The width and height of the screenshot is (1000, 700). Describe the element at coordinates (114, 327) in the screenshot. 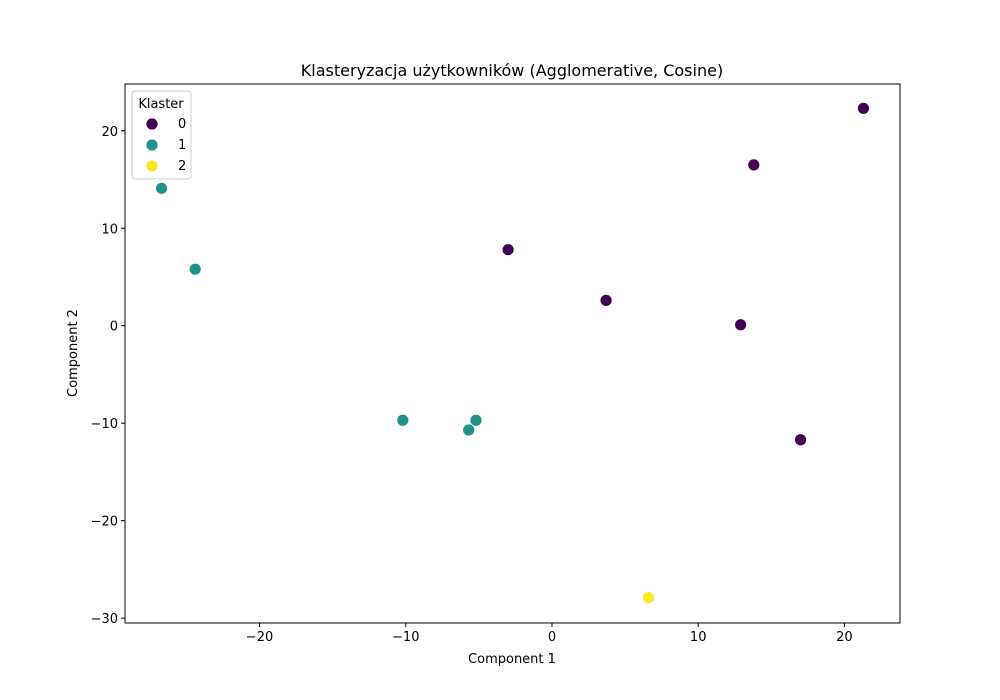

I see `y-tick-label: 0` at that location.